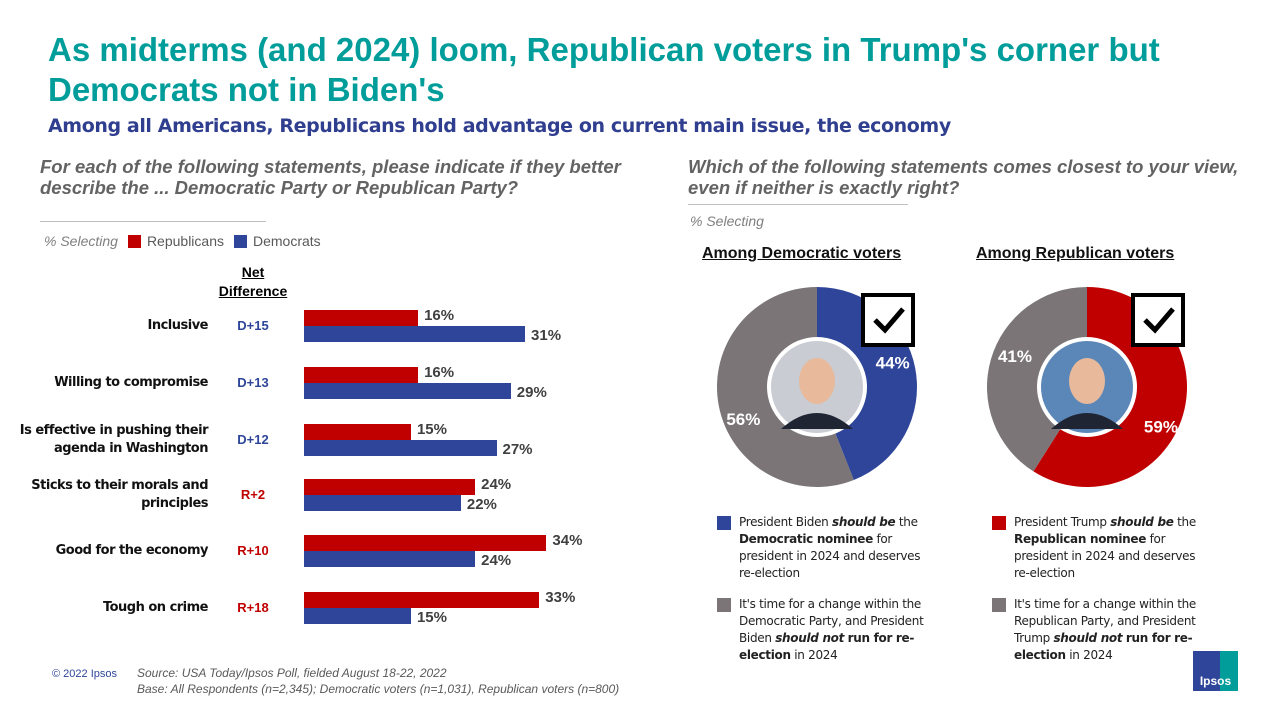 Image resolution: width=1280 pixels, height=720 pixels. I want to click on data-label: 31%, so click(546, 335).